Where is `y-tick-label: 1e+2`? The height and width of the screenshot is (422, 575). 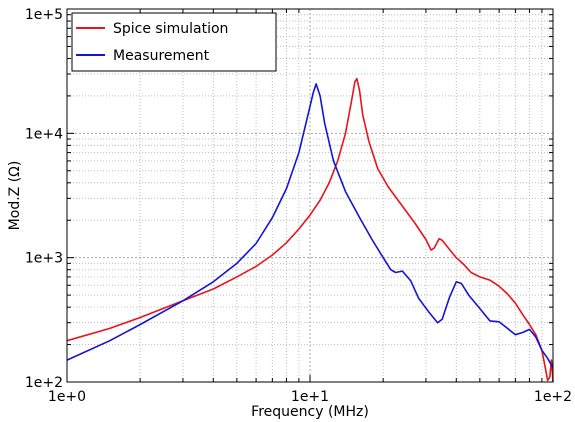
y-tick-label: 1e+2 is located at coordinates (44, 383).